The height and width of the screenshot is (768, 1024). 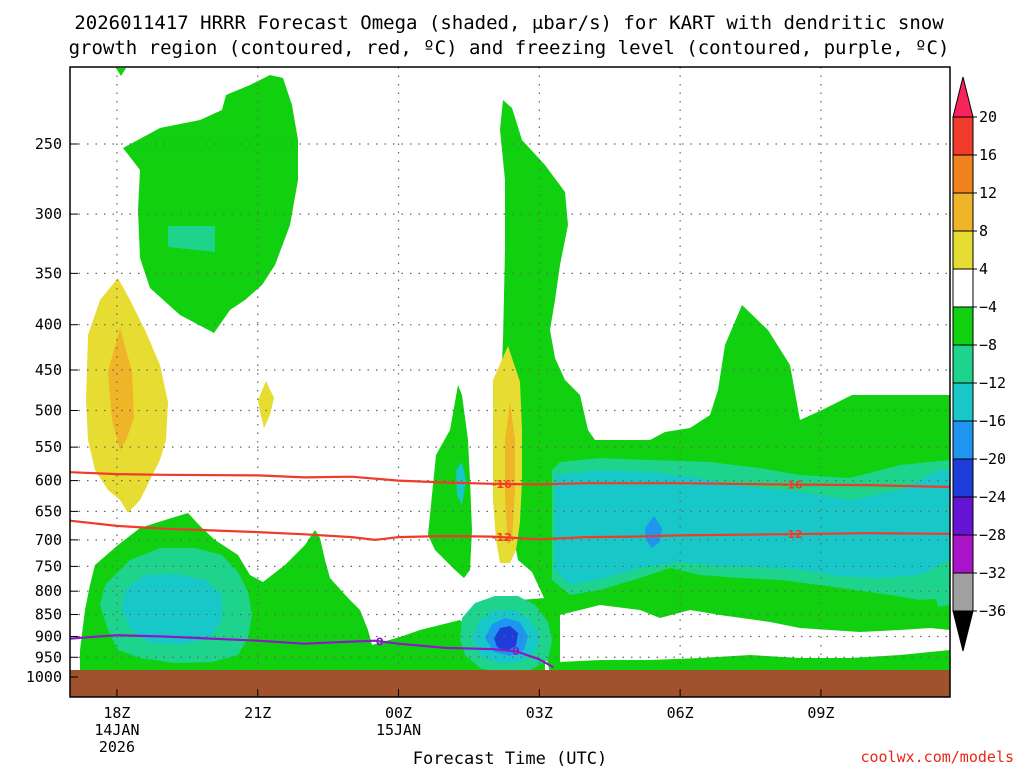 I want to click on y-tick-label: 950, so click(x=48, y=657).